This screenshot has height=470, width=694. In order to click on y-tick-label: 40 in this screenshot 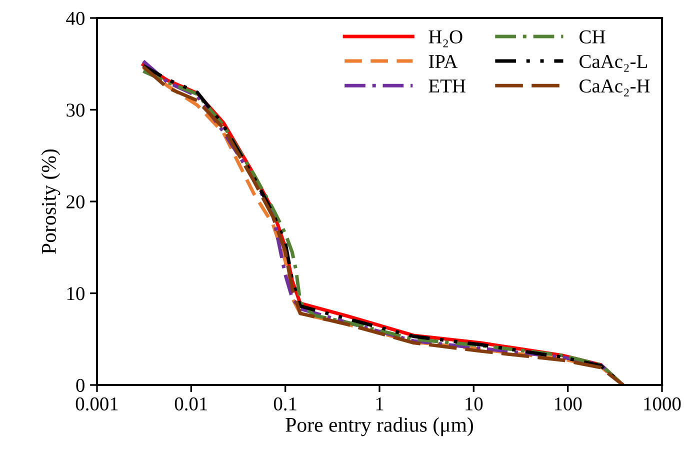, I will do `click(75, 18)`.